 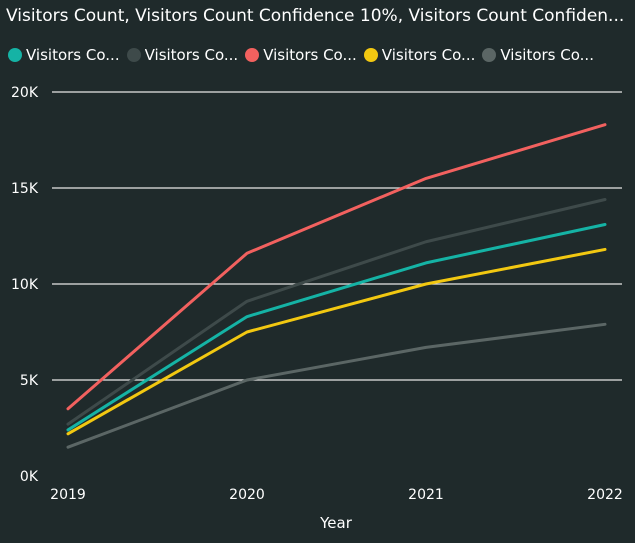 I want to click on y-axis-ticks: 0K 5K 10K 15K 20K, so click(x=25, y=285).